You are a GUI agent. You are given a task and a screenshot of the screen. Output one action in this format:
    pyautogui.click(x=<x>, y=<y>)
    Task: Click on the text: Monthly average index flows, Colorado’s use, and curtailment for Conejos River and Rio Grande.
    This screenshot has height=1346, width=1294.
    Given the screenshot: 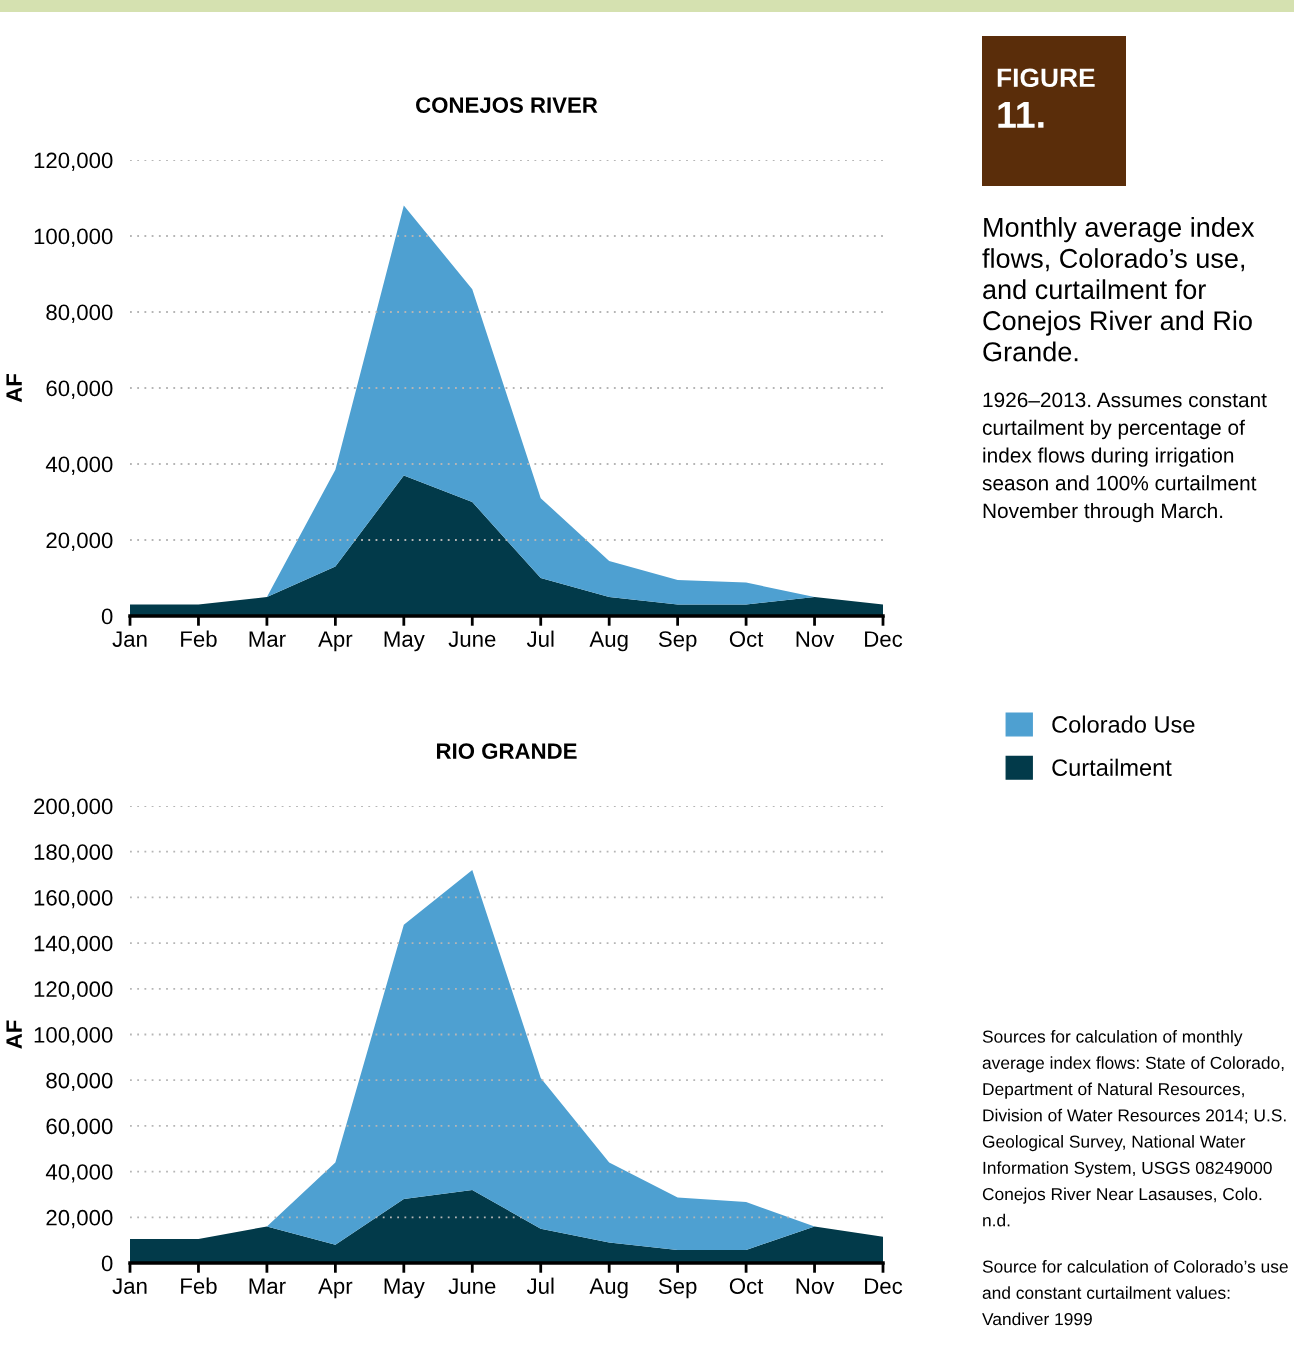 What is the action you would take?
    pyautogui.click(x=1118, y=289)
    